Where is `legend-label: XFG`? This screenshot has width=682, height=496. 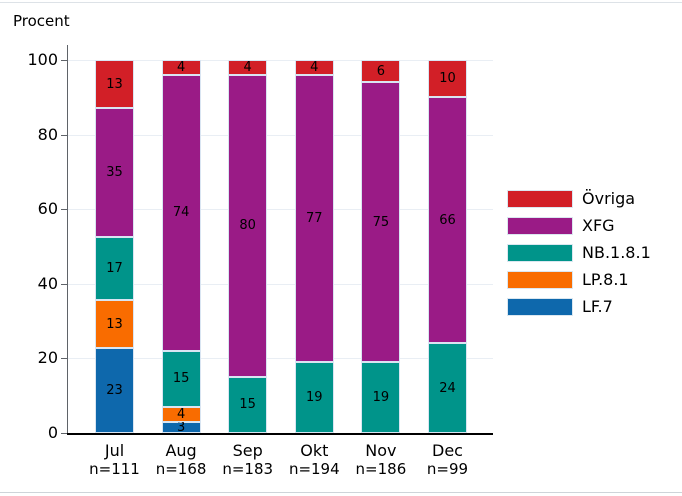 legend-label: XFG is located at coordinates (598, 225).